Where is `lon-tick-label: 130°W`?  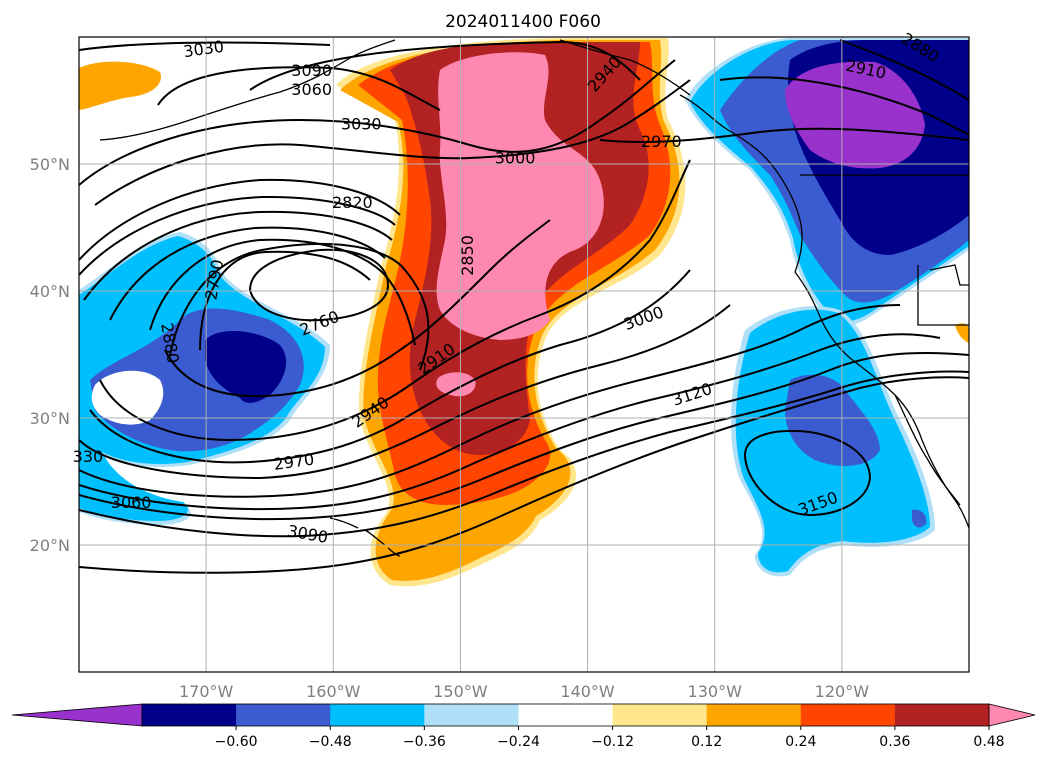 lon-tick-label: 130°W is located at coordinates (715, 691).